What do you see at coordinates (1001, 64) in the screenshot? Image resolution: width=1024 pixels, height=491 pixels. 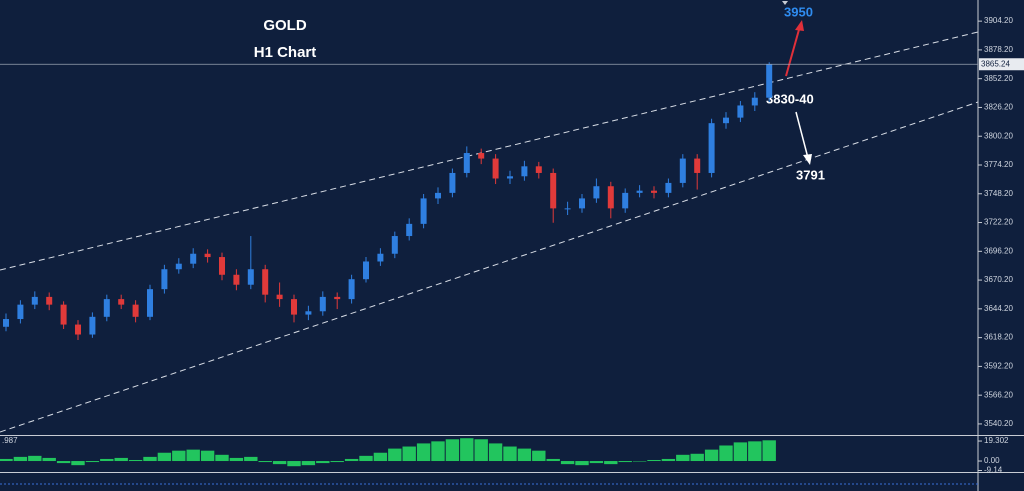 I see `last-price-box` at bounding box center [1001, 64].